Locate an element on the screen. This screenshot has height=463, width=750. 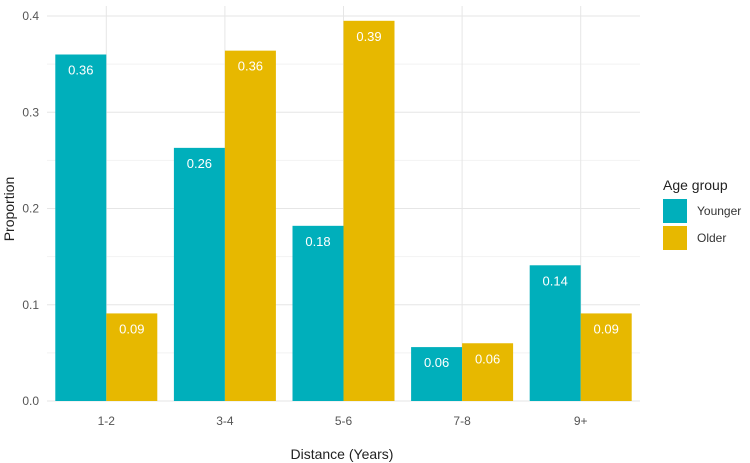
x-axis-ticks: 1-2 3-4 5-6 7-8 9+ is located at coordinates (343, 421).